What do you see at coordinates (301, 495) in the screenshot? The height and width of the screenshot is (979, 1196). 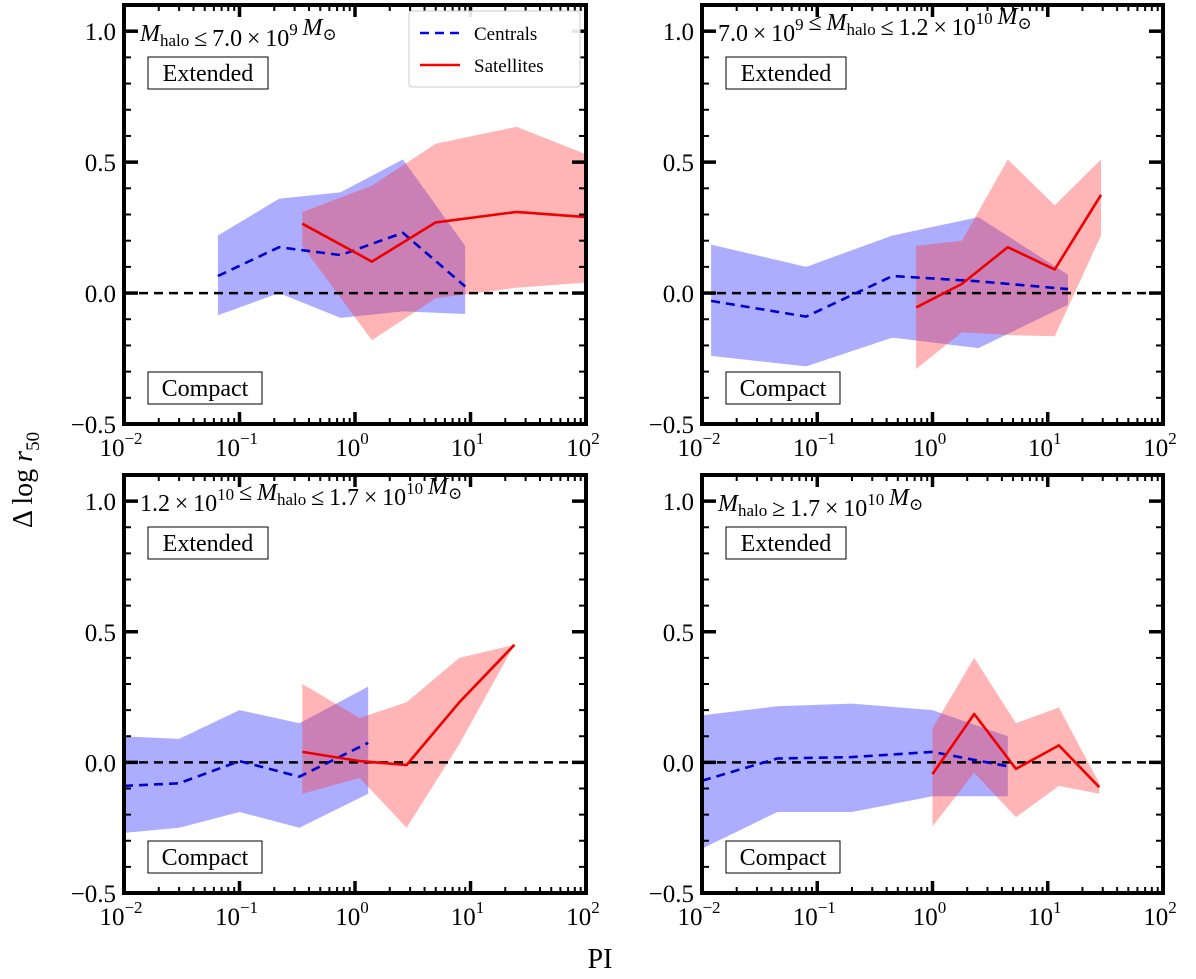 I see `panel-title: 1.2 × 1010 ≤ Mhalo ≤ 1.7 × 1010 M⊙` at bounding box center [301, 495].